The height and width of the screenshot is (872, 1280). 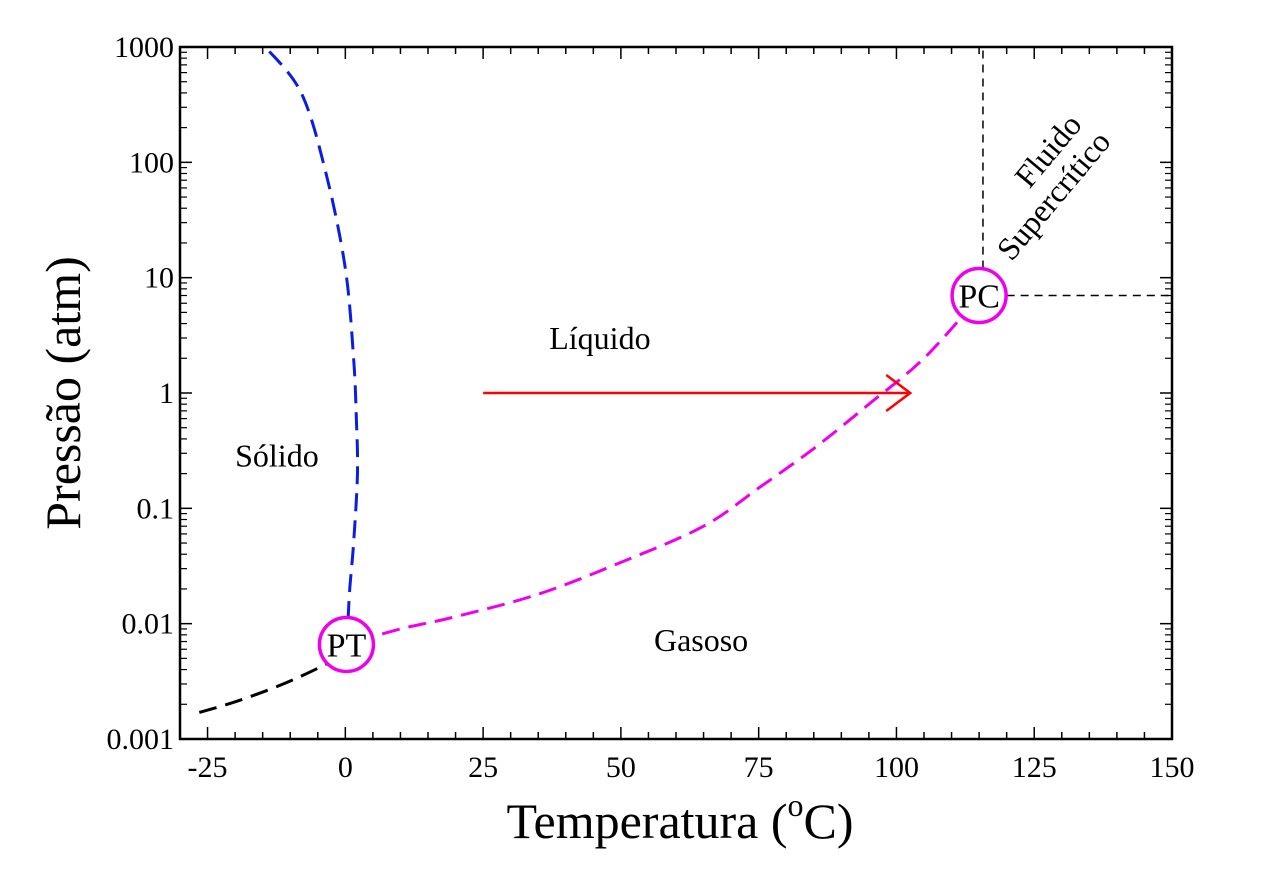 What do you see at coordinates (141, 393) in the screenshot?
I see `y-tick-labels: 0.001 0.01 0.1 1 10 100 1000` at bounding box center [141, 393].